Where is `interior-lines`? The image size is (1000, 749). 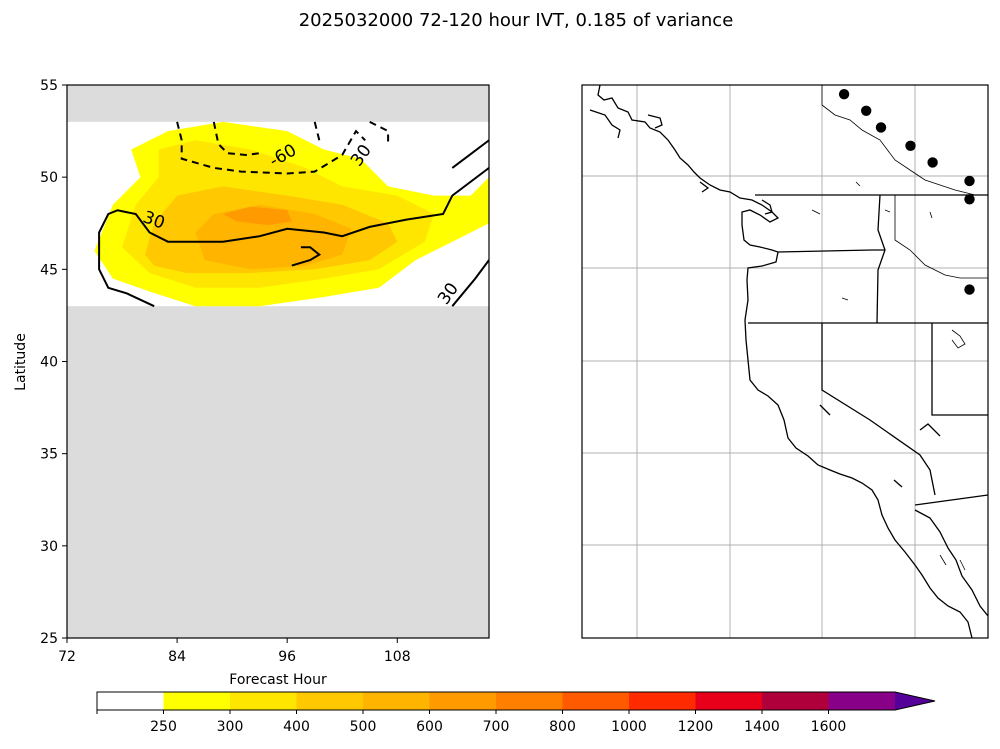 interior-lines is located at coordinates (899, 328).